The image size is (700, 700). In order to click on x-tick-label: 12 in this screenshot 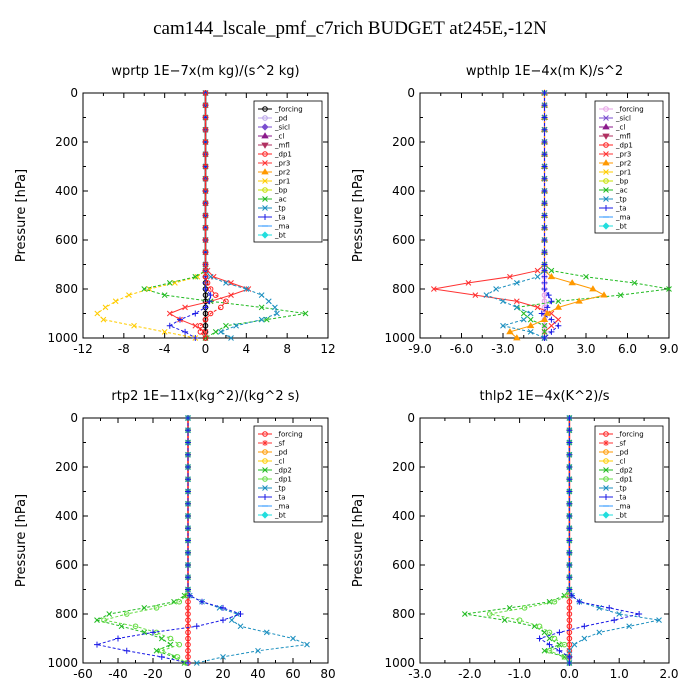, I will do `click(327, 349)`.